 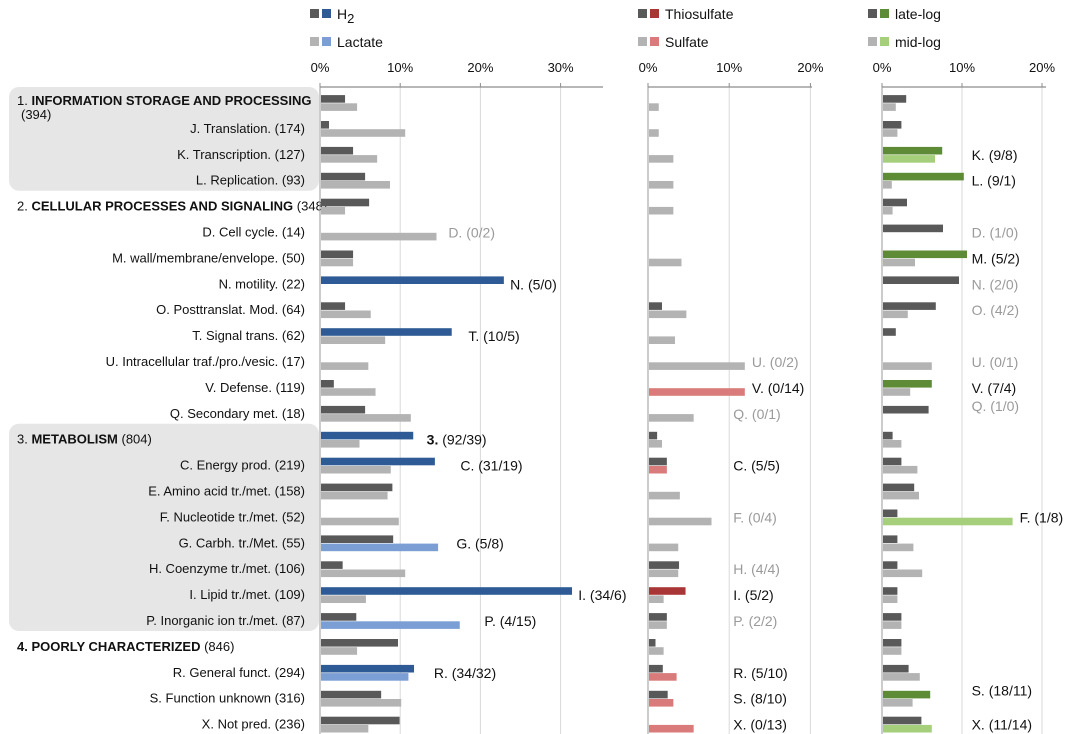 What do you see at coordinates (903, 573) in the screenshot?
I see `bar-mid-log-H` at bounding box center [903, 573].